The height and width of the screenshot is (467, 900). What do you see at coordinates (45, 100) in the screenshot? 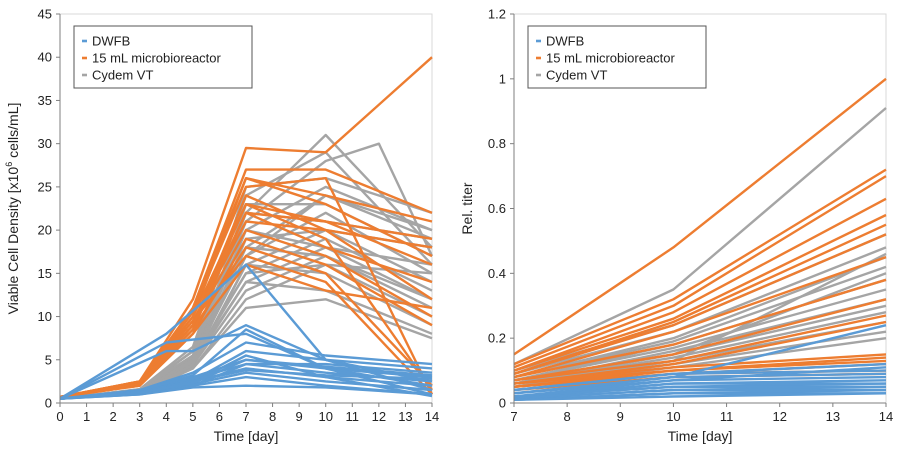
I see `y-tick-label: 35` at bounding box center [45, 100].